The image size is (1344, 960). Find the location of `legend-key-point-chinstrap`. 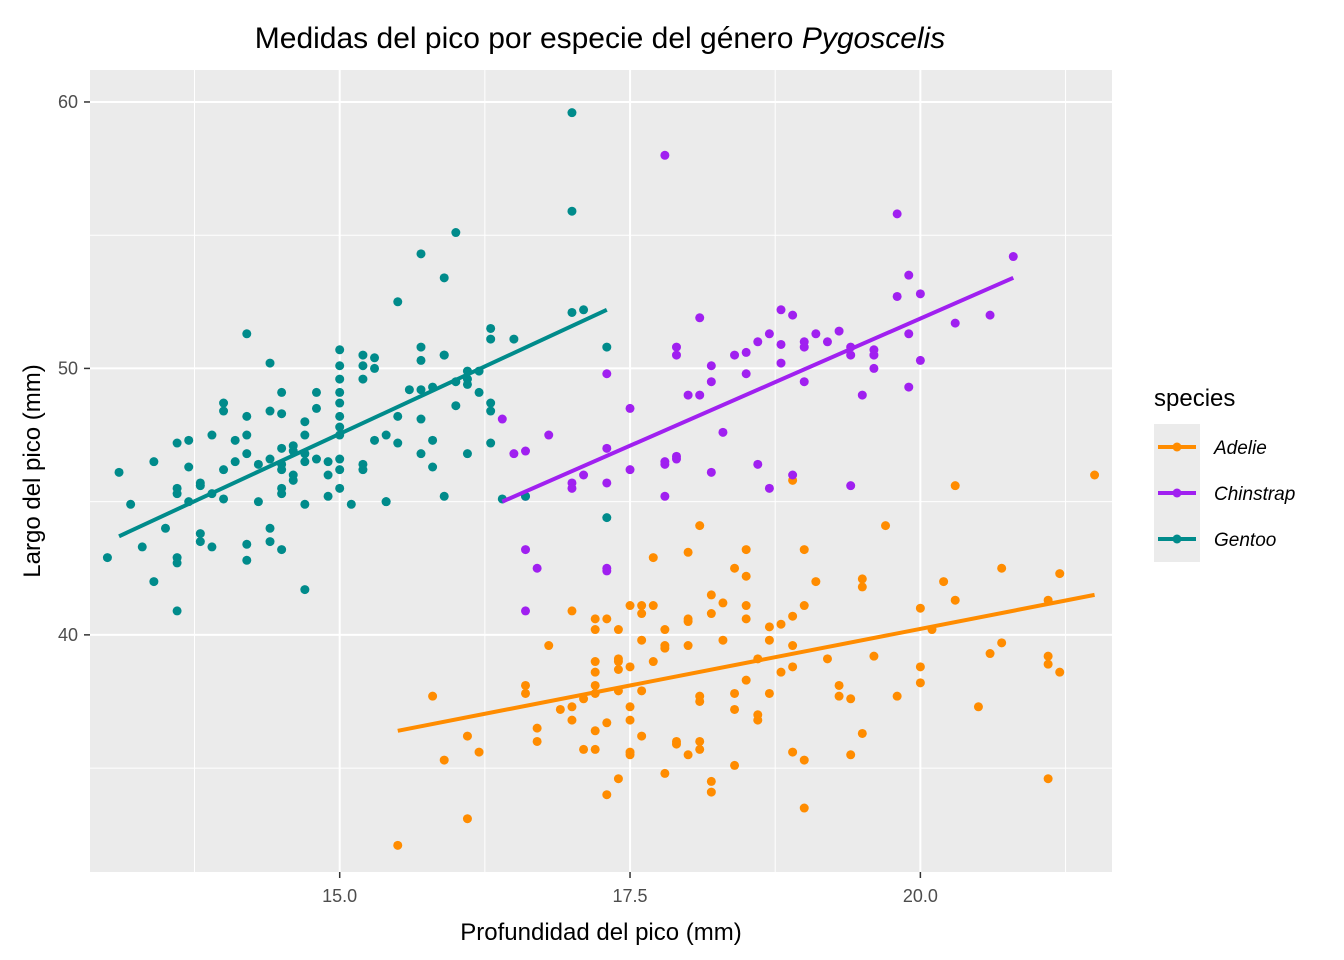

legend-key-point-chinstrap is located at coordinates (1177, 493).